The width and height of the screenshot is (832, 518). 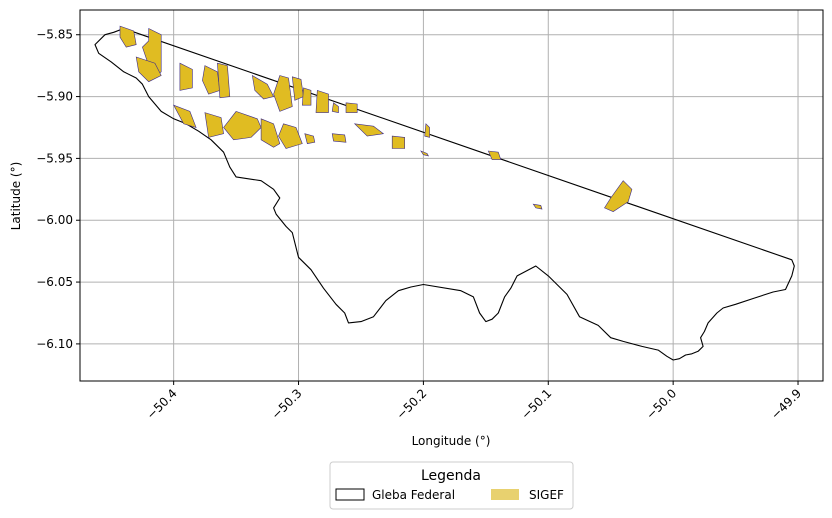 What do you see at coordinates (505, 494) in the screenshot?
I see `legend-swatch-sigef` at bounding box center [505, 494].